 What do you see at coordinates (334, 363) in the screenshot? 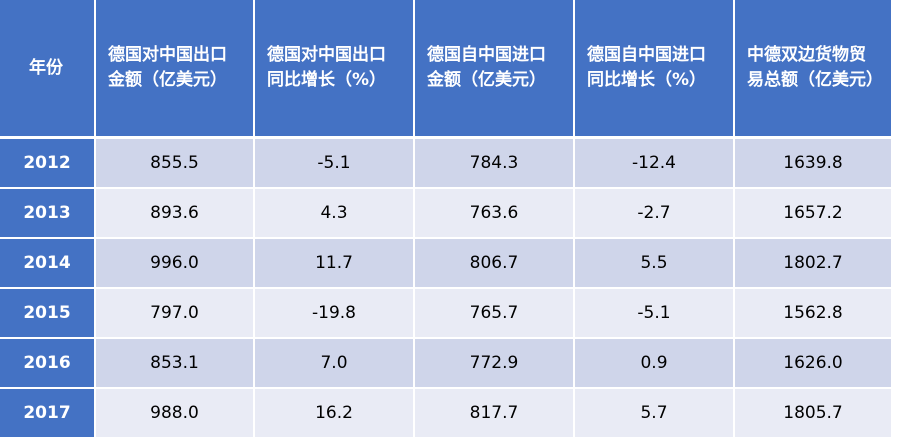
I see `value-cell: 7.0` at bounding box center [334, 363].